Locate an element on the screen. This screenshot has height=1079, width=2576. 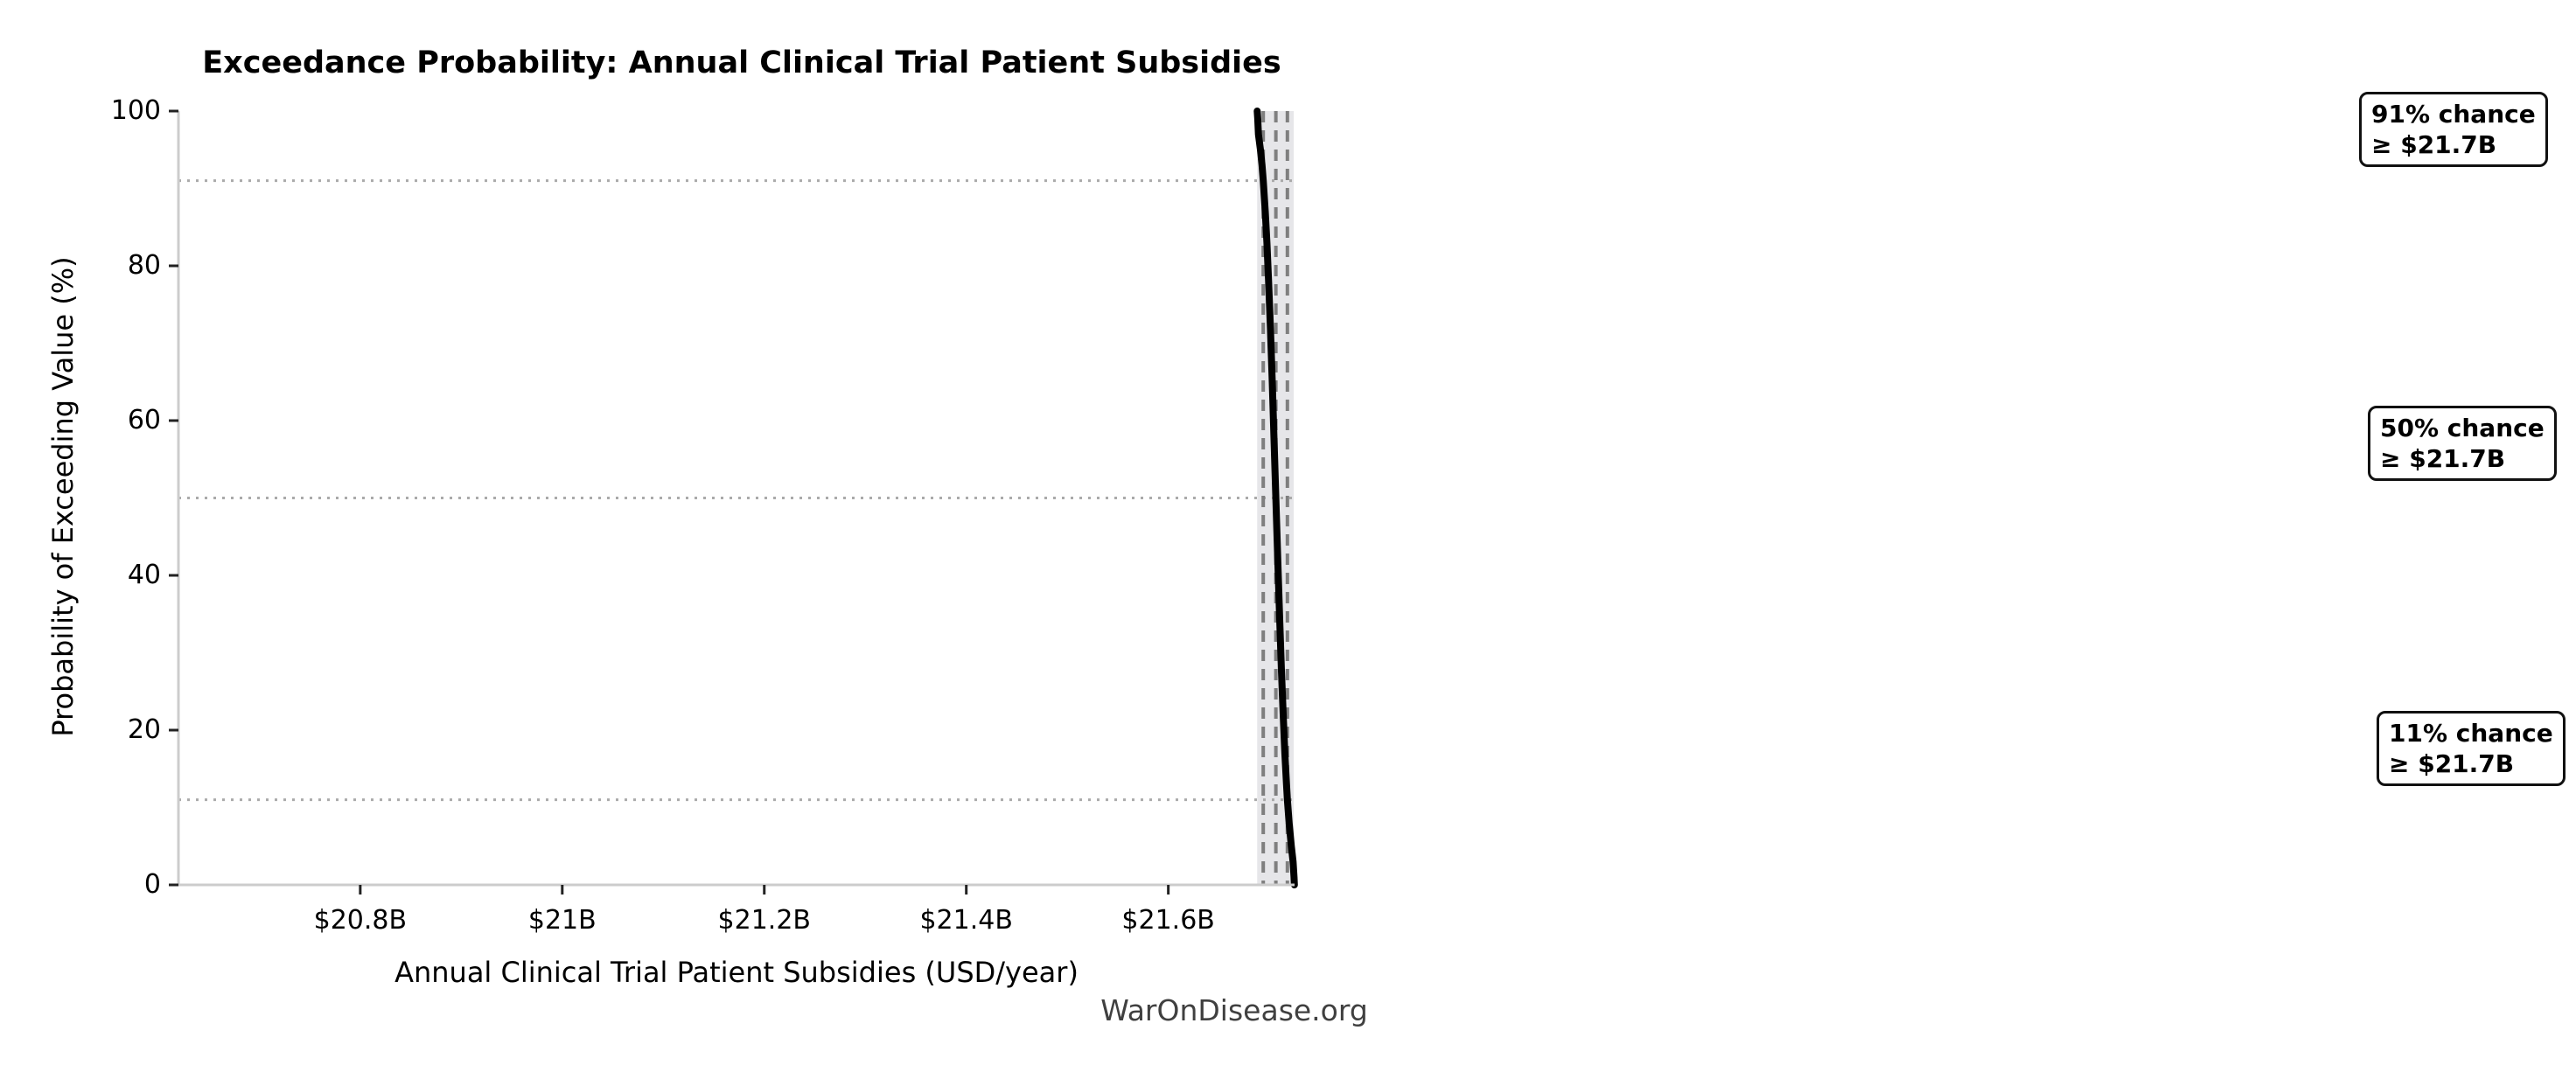
x-tick-label-$21.2B: $21.2B is located at coordinates (764, 920).